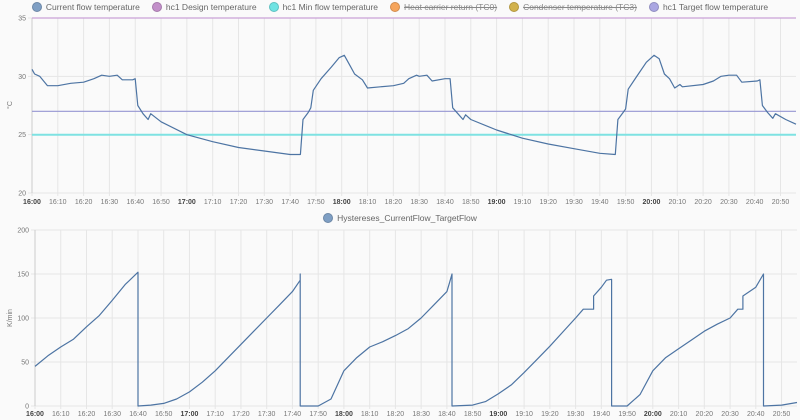  I want to click on y-tick-label: 100, so click(23, 319).